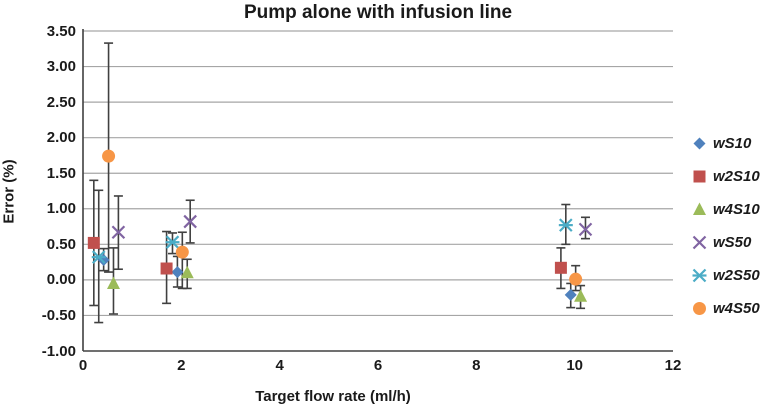 This screenshot has width=775, height=417. I want to click on square-marker-icon, so click(699, 176).